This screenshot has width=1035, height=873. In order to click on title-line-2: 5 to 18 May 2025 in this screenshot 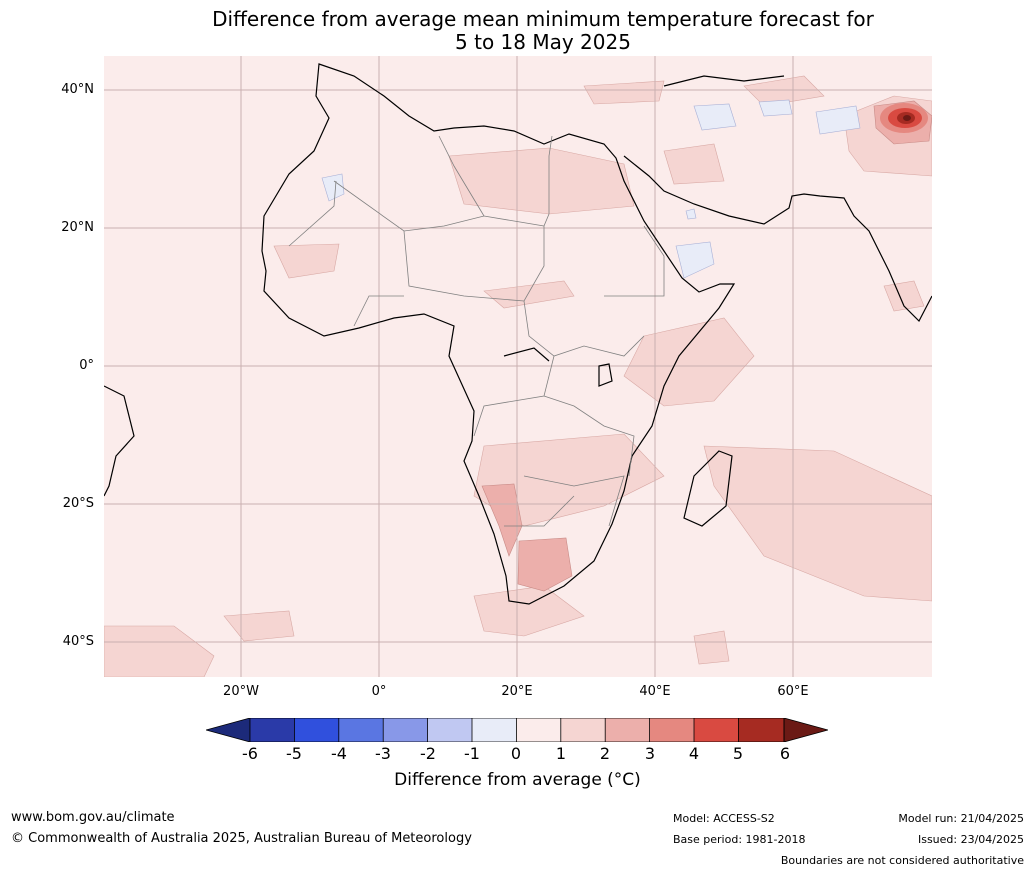, I will do `click(543, 42)`.